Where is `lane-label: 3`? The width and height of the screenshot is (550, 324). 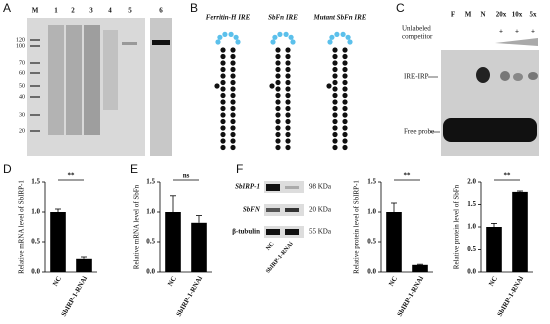 lane-label: 3 is located at coordinates (91, 11).